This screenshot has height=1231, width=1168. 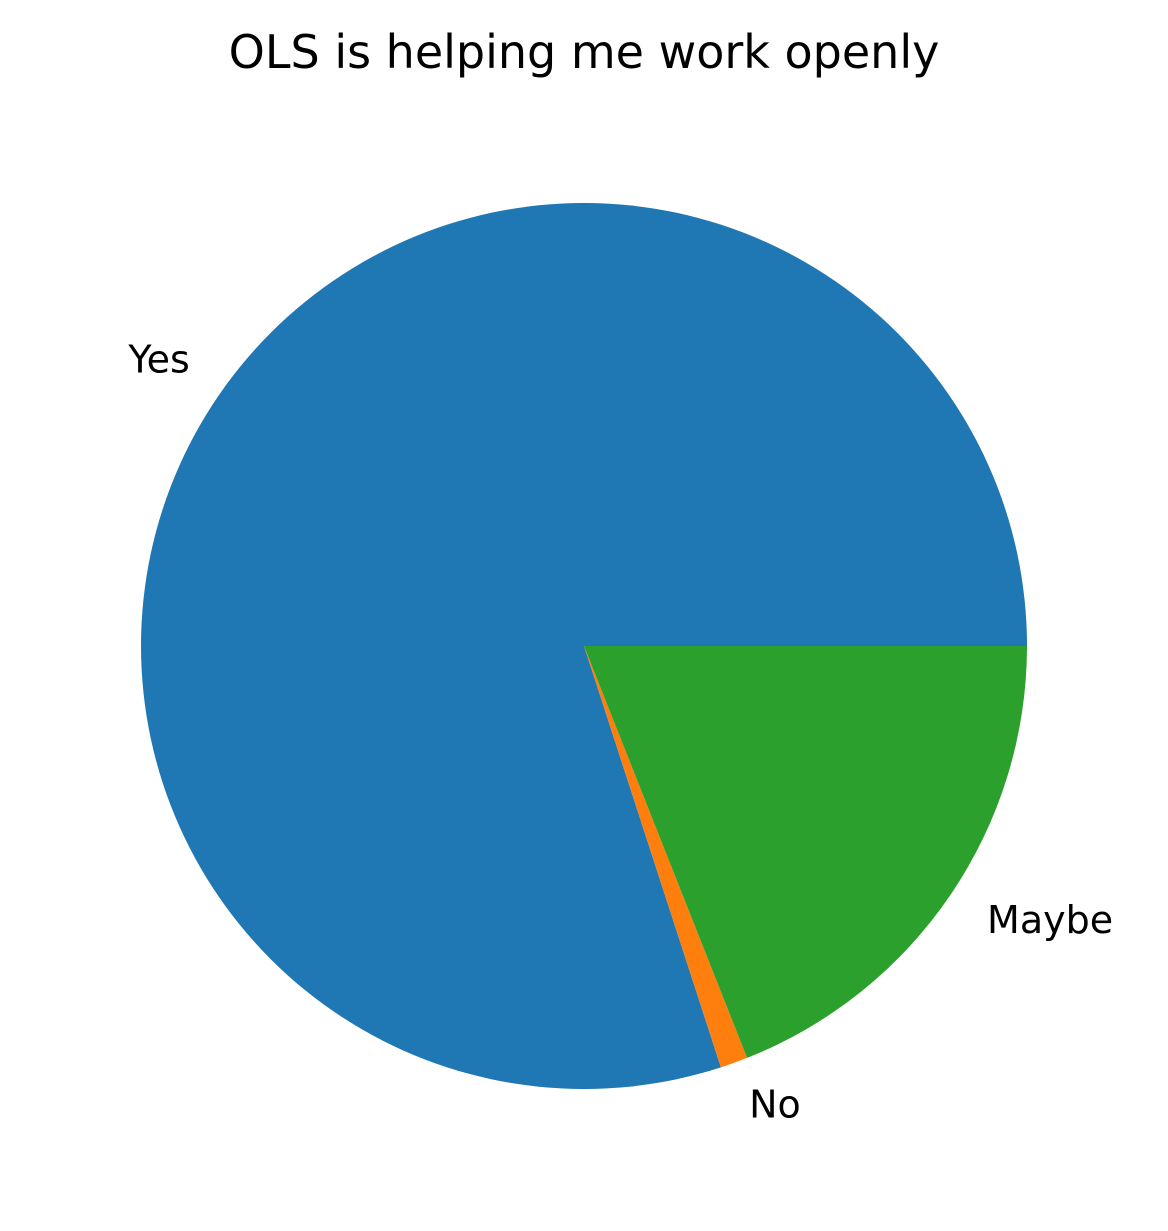 I want to click on pie-slice-maybe, so click(x=805, y=852).